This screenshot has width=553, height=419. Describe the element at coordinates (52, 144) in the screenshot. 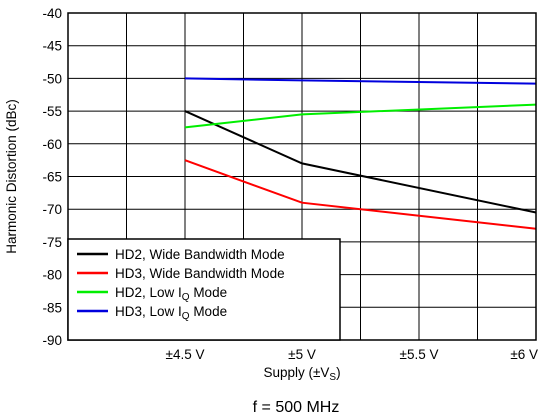

I see `y-tick-label: -60` at that location.